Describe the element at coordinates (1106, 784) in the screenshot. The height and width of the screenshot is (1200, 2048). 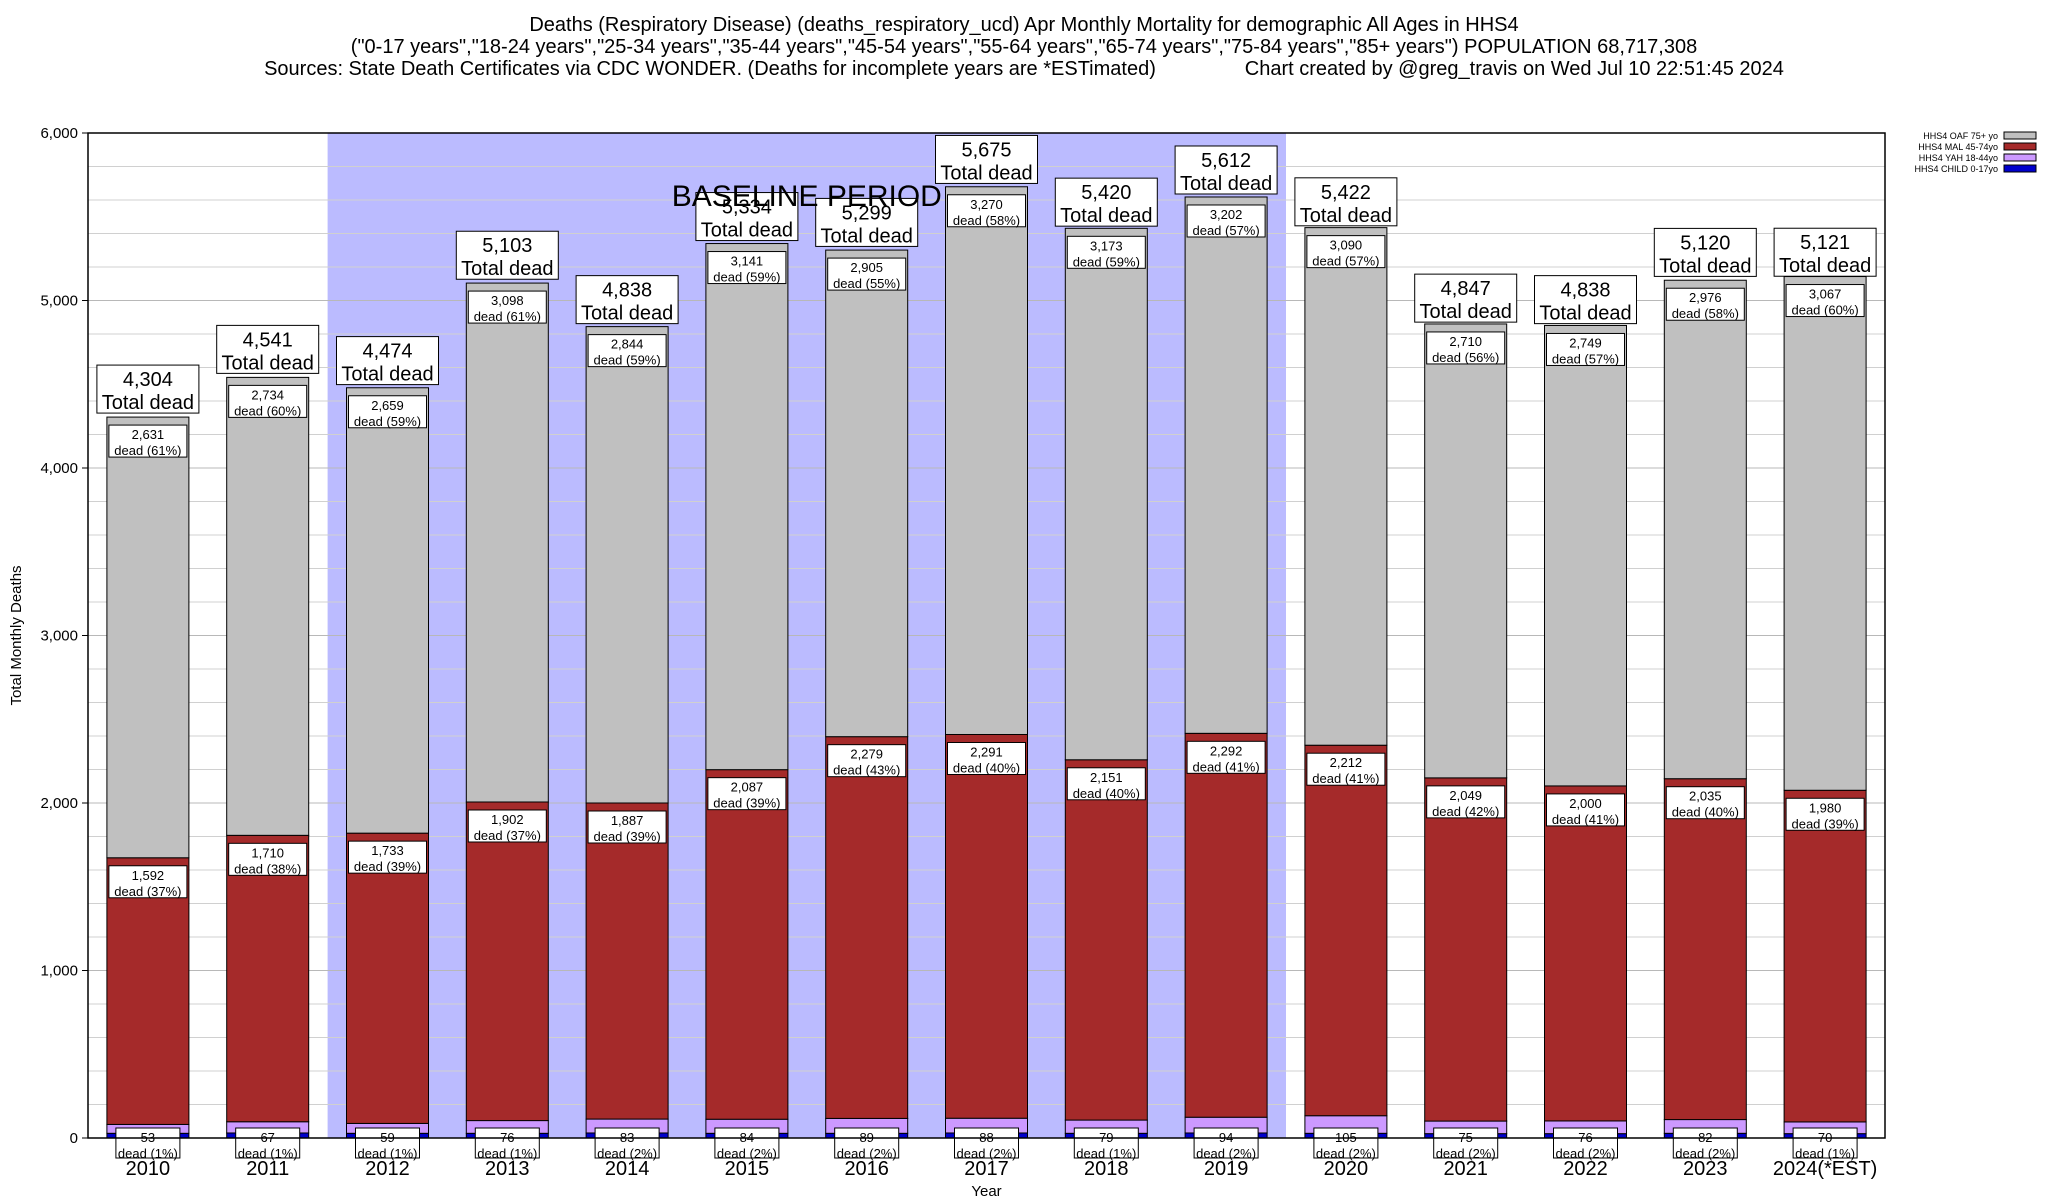
I see `label-mal-2018-box` at that location.